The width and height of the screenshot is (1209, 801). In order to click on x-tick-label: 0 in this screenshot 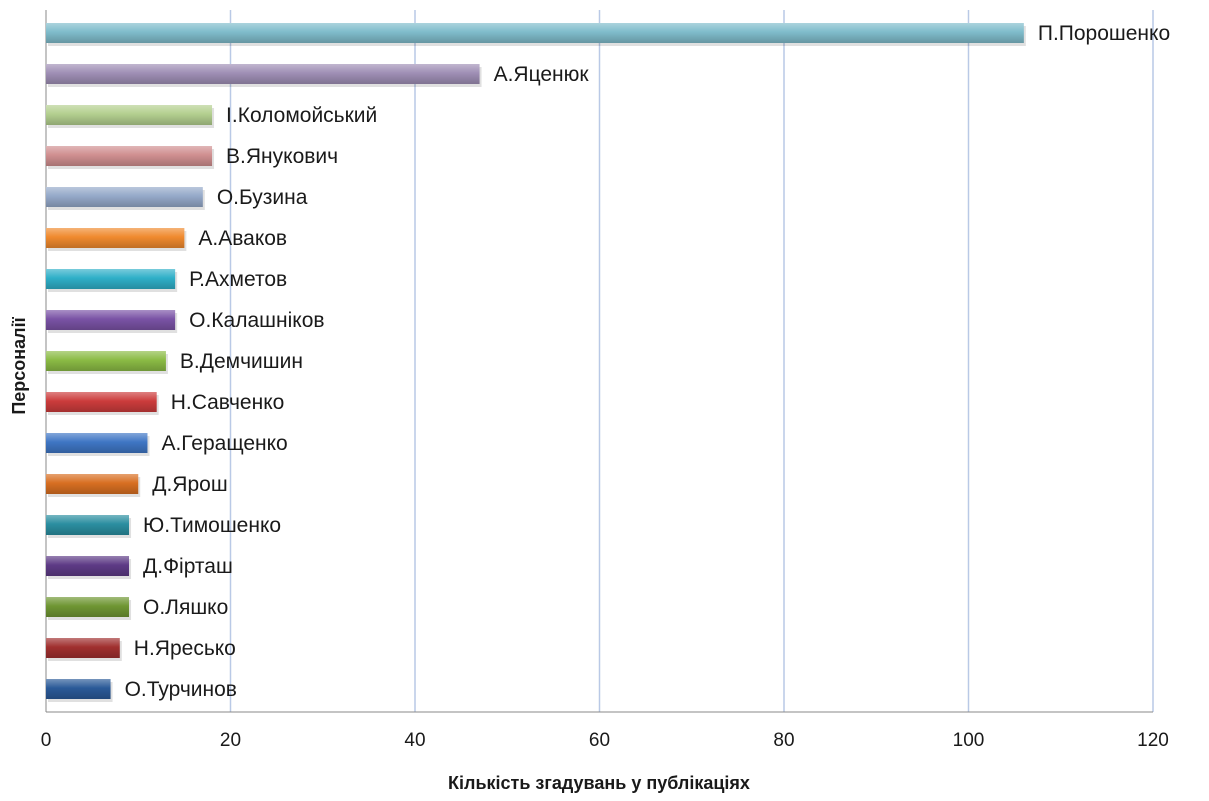, I will do `click(46, 740)`.